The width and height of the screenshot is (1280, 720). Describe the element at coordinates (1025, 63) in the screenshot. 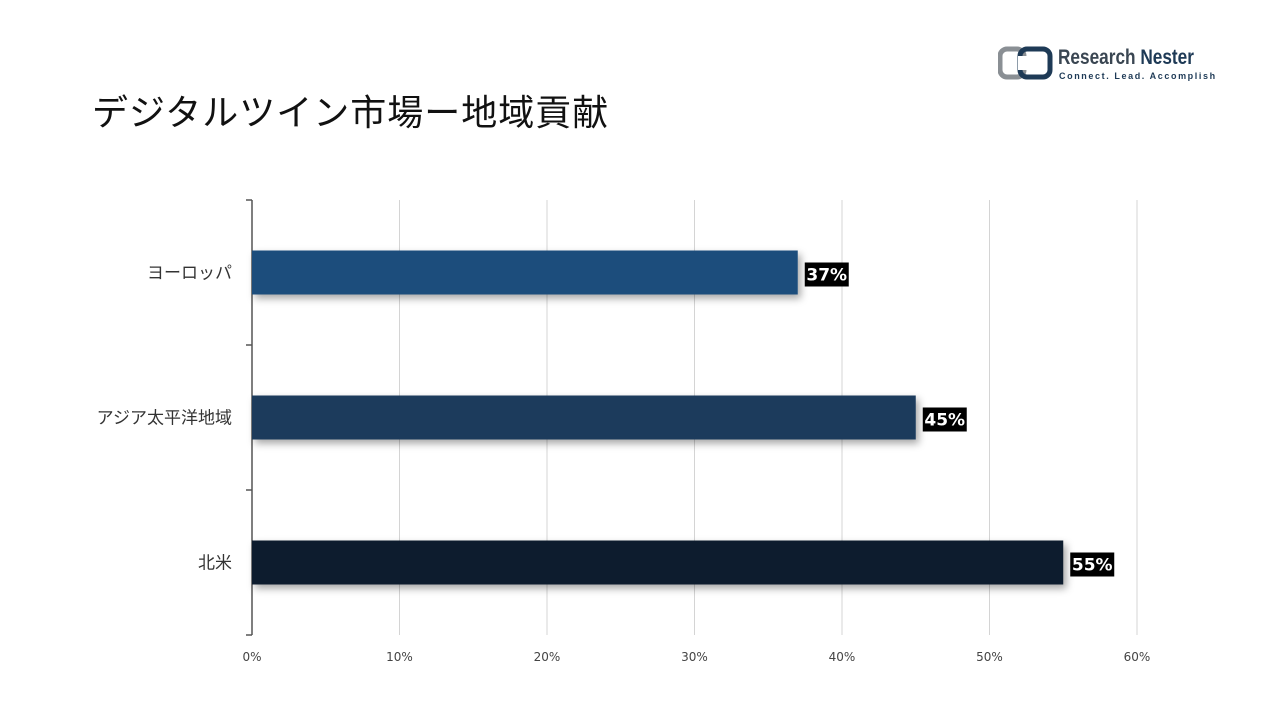

I see `logo-mark-icon` at that location.